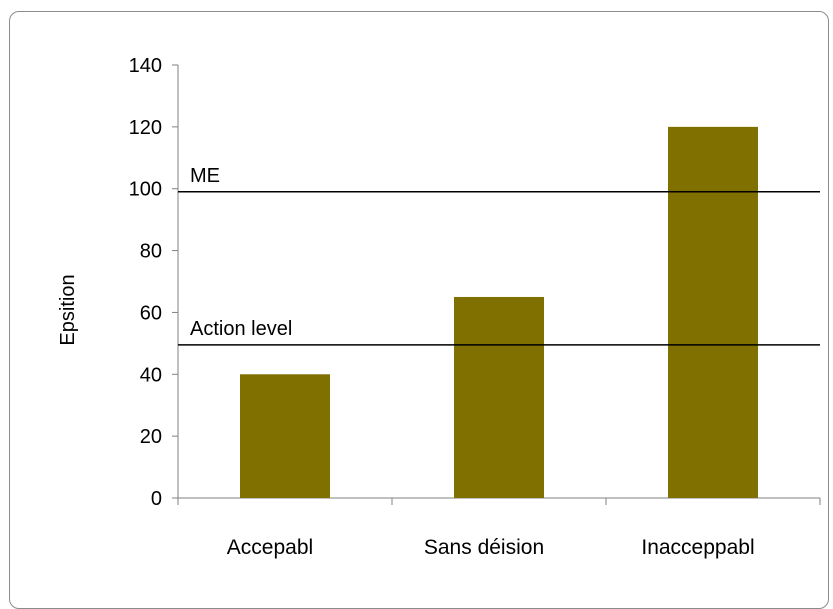 Image resolution: width=833 pixels, height=609 pixels. I want to click on y-tick-label: 140, so click(145, 66).